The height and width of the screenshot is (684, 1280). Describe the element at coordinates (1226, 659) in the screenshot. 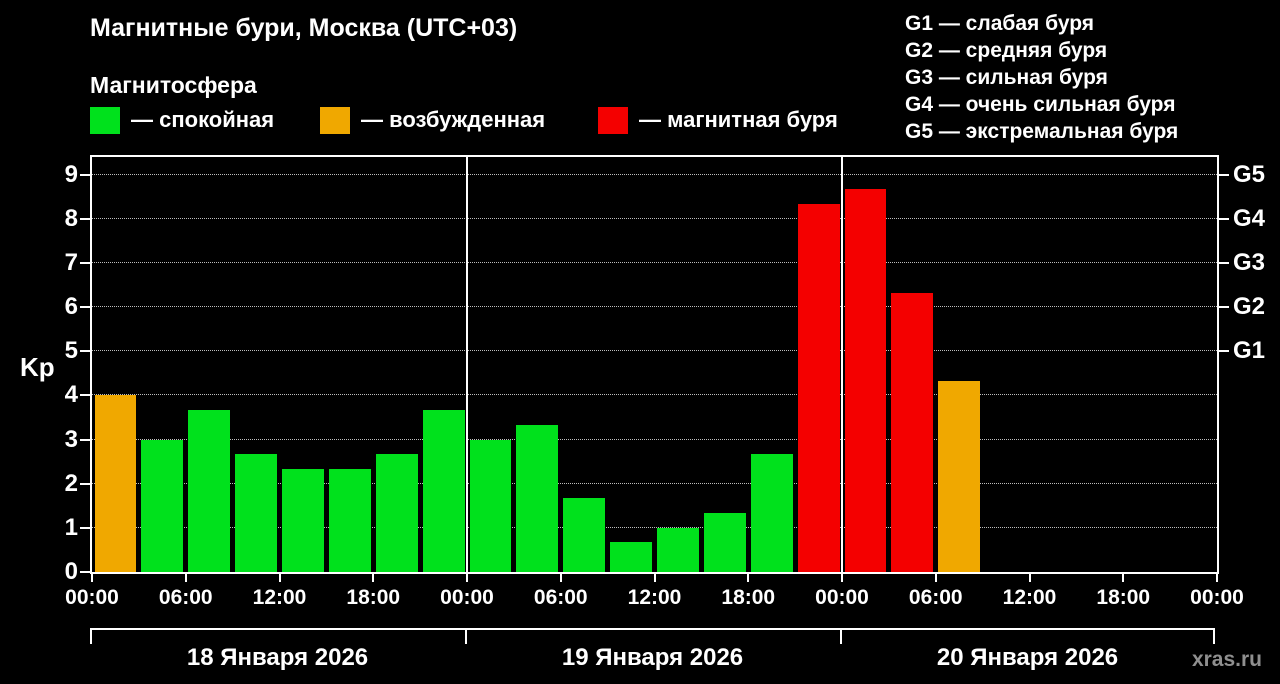

I see `watermark: xras.ru` at that location.